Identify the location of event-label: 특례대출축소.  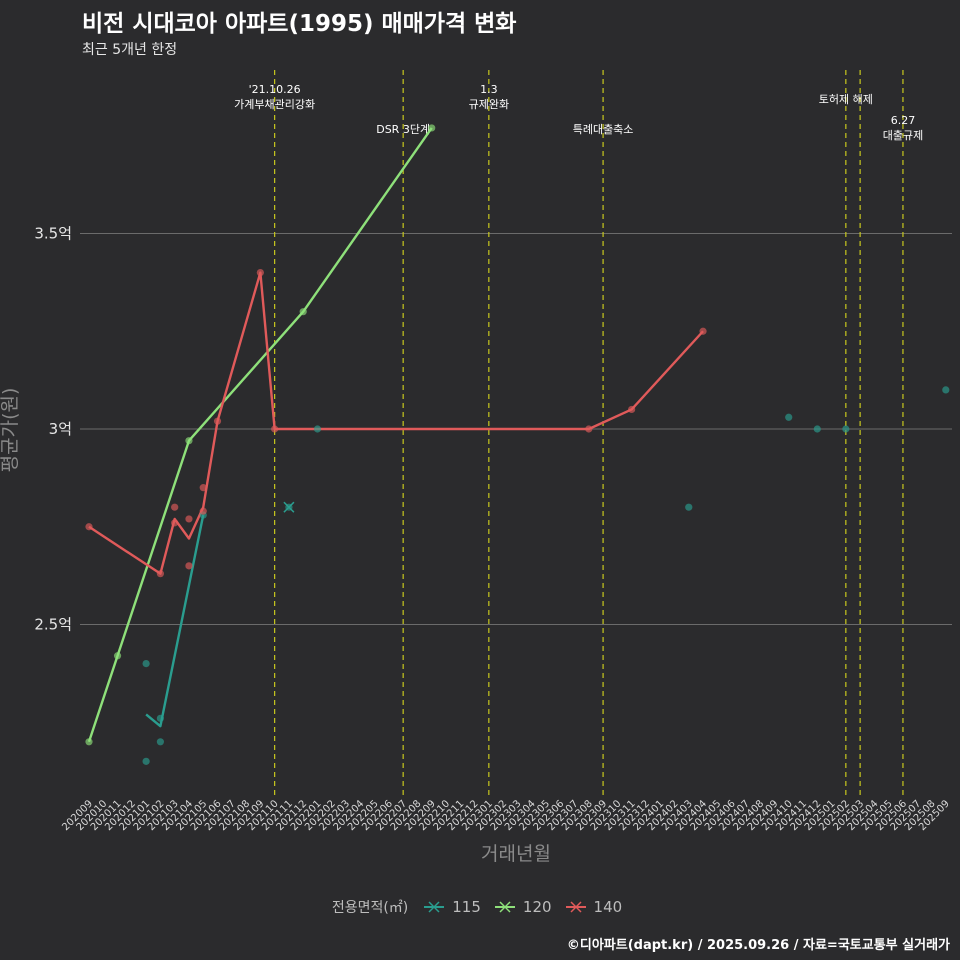
(603, 129).